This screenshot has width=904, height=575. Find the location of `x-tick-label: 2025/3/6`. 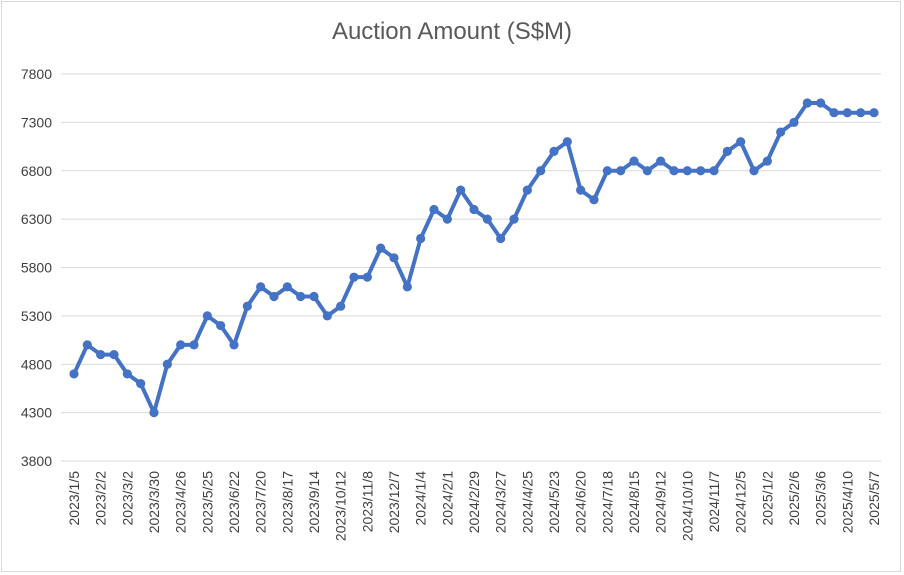

x-tick-label: 2025/3/6 is located at coordinates (821, 498).